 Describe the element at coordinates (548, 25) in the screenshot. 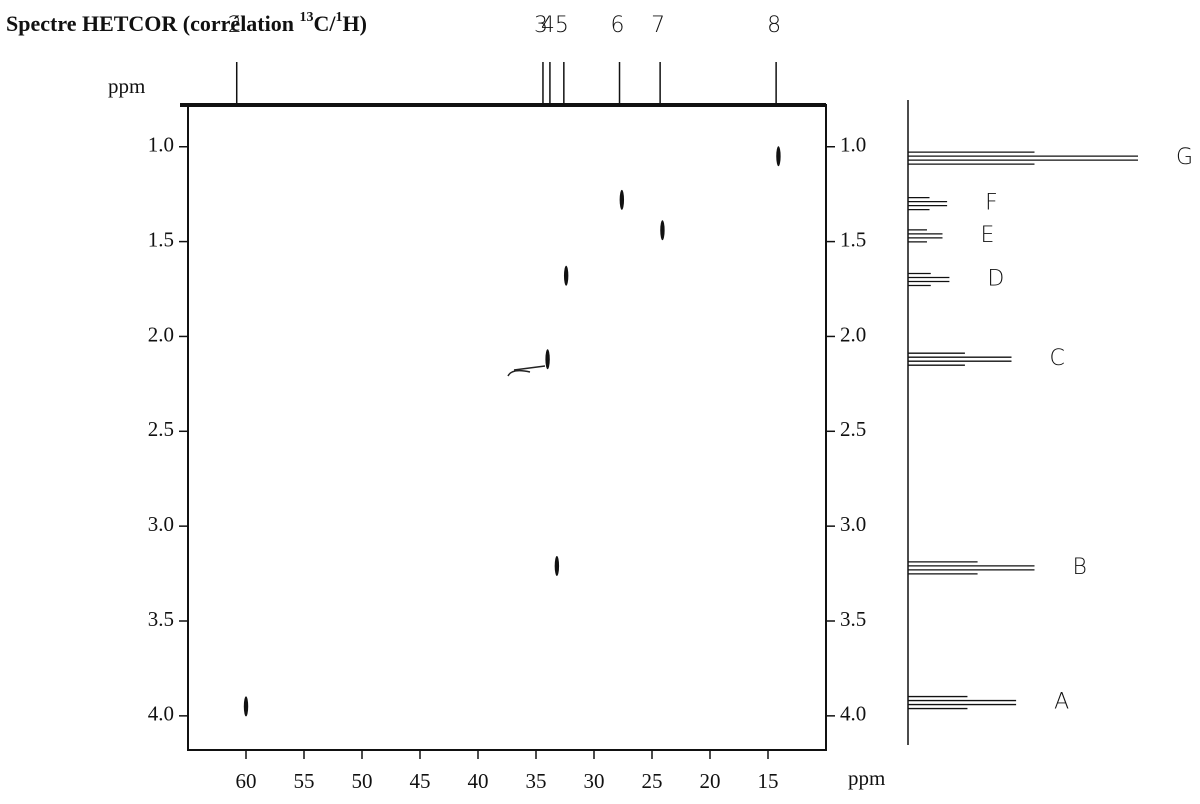

I see `carbon-peak-label: 4` at that location.